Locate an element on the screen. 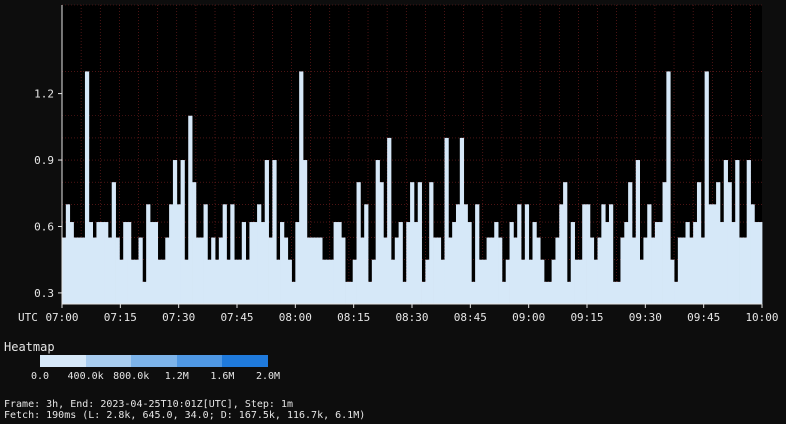  legend-tick-label: 1.2M is located at coordinates (176, 376).